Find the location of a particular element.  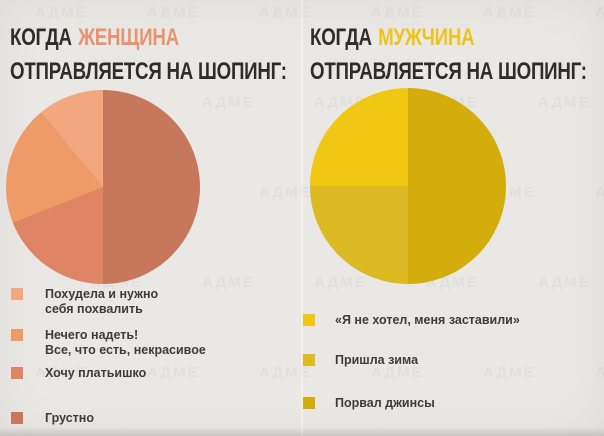

women-title-line1: КОГДА ЖЕНЩИНА is located at coordinates (148, 38).